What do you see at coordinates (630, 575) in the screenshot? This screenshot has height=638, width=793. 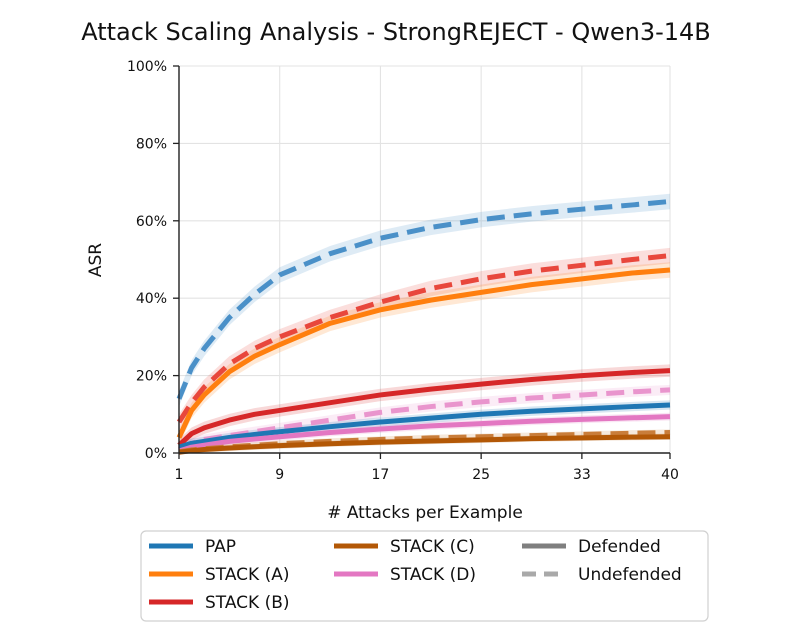 I see `legend-label-undefended: Undefended` at bounding box center [630, 575].